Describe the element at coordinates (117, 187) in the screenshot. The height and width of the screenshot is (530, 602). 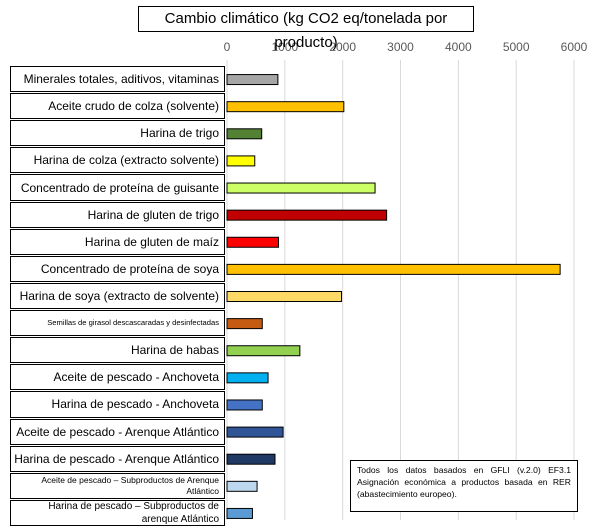
I see `category-label: Concentrado de proteína de guisante` at that location.